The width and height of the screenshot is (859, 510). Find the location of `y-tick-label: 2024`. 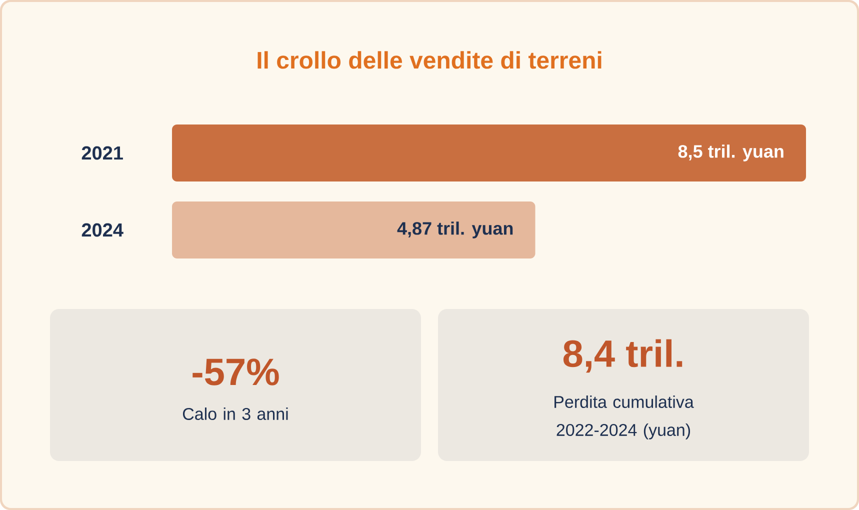

y-tick-label: 2024 is located at coordinates (103, 230).